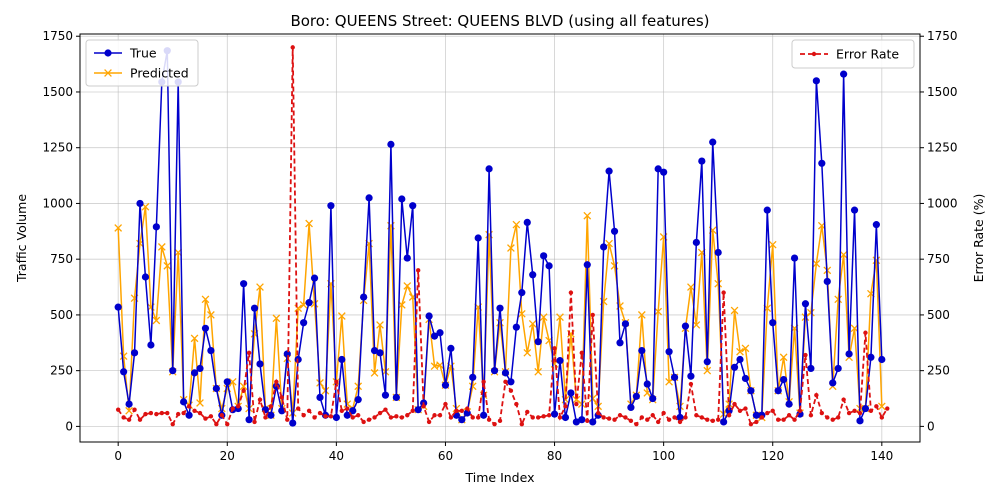 Image resolution: width=1000 pixels, height=500 pixels. I want to click on x-tick-label: 80, so click(554, 456).